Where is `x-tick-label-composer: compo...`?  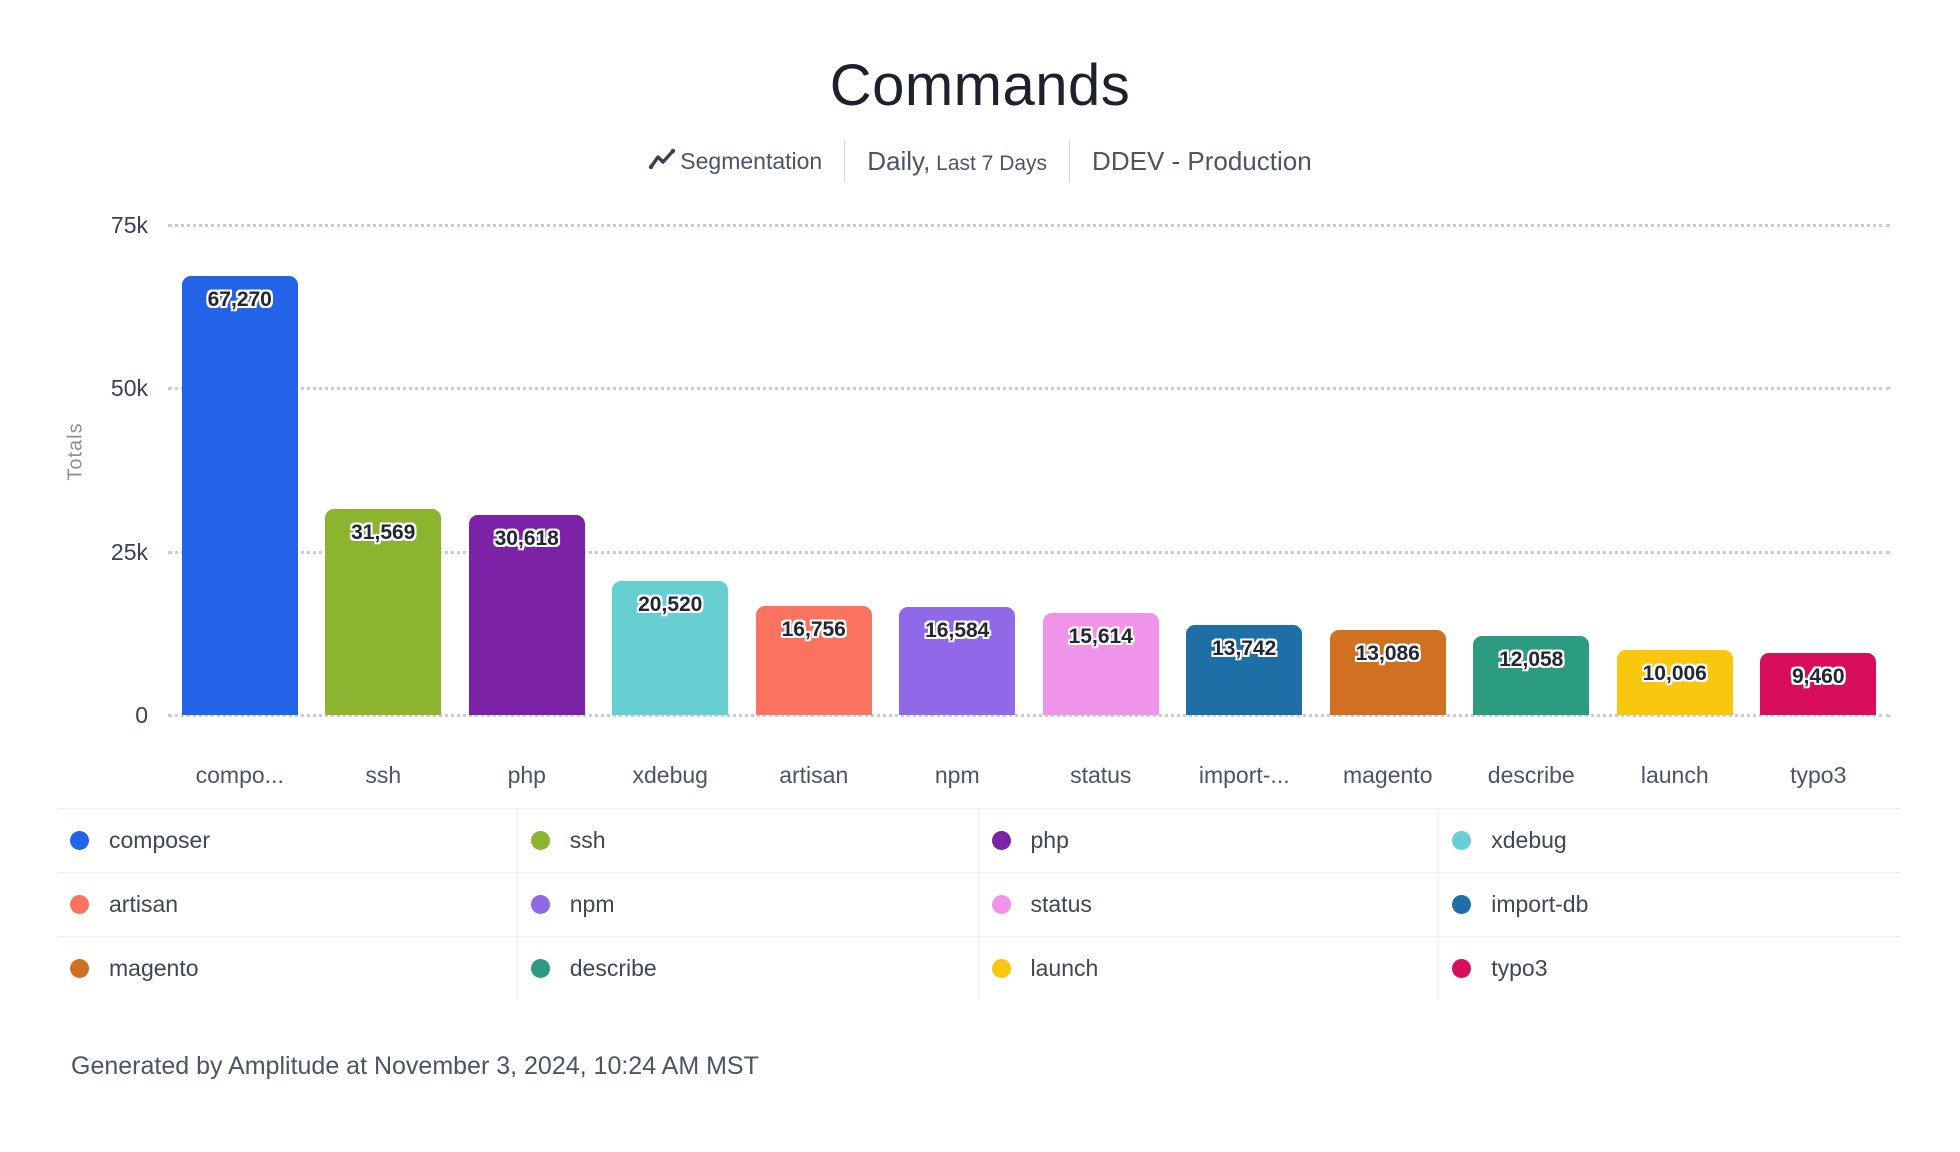
x-tick-label-composer: compo... is located at coordinates (239, 775).